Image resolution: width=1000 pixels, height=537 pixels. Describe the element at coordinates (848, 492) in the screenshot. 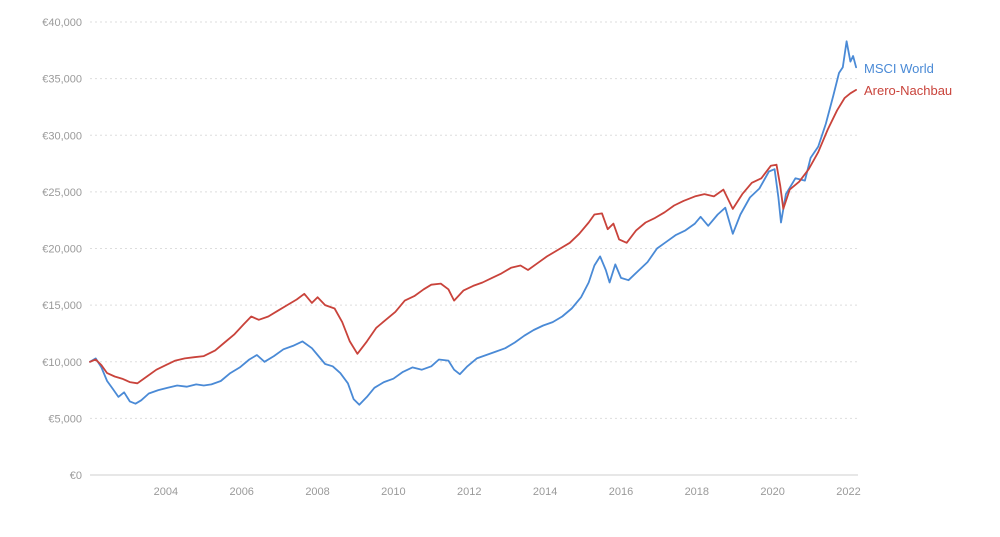

I see `x-tick-label: 2022` at that location.